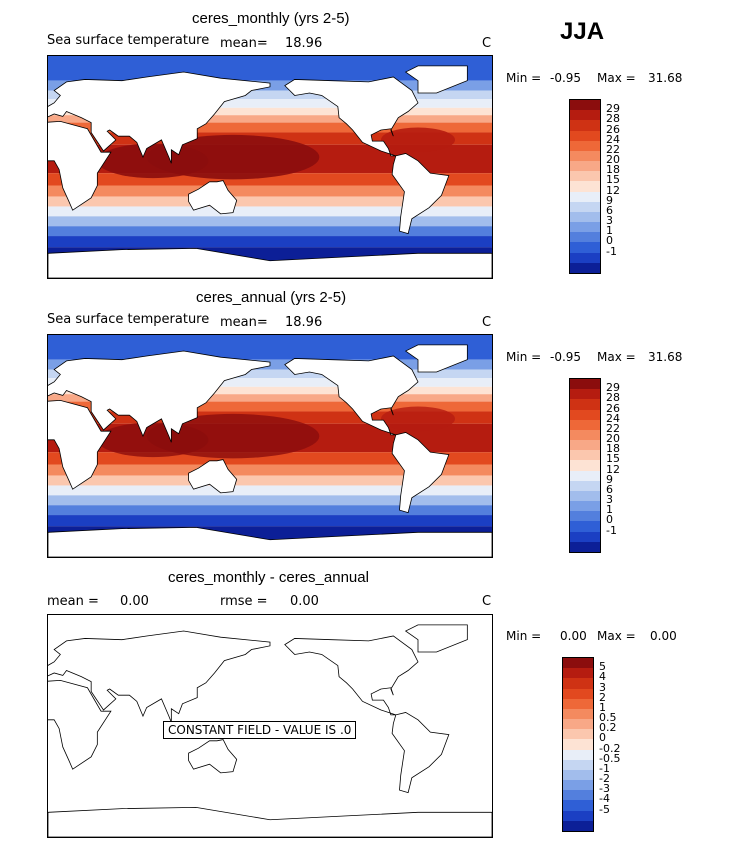 This screenshot has height=842, width=733. Describe the element at coordinates (304, 601) in the screenshot. I see `panel3-rmse-value: 0.00` at that location.